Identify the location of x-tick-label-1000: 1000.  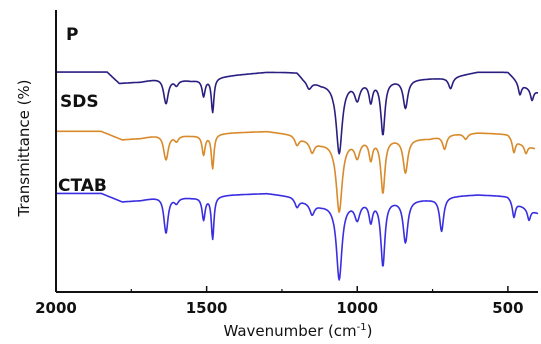
(357, 308).